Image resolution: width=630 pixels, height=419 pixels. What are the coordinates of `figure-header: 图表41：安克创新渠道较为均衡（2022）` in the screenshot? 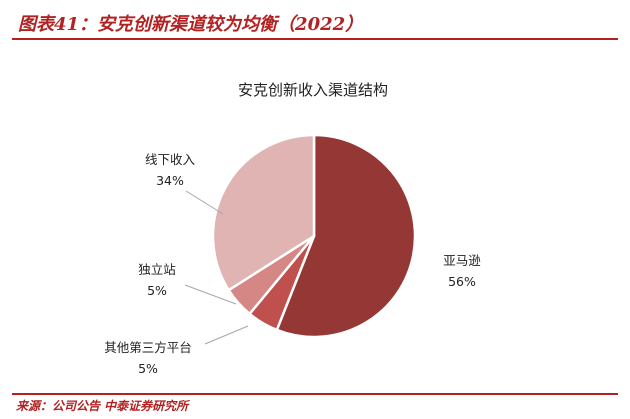 It's located at (315, 24).